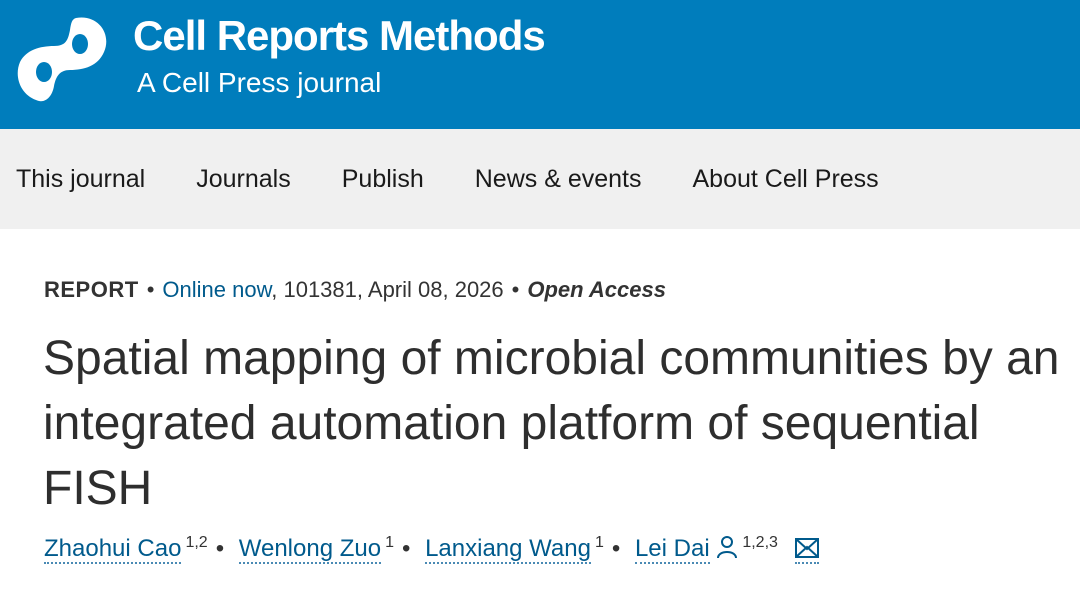 Image resolution: width=1080 pixels, height=590 pixels. What do you see at coordinates (339, 35) in the screenshot?
I see `journal-title: Cell Reports Methods` at bounding box center [339, 35].